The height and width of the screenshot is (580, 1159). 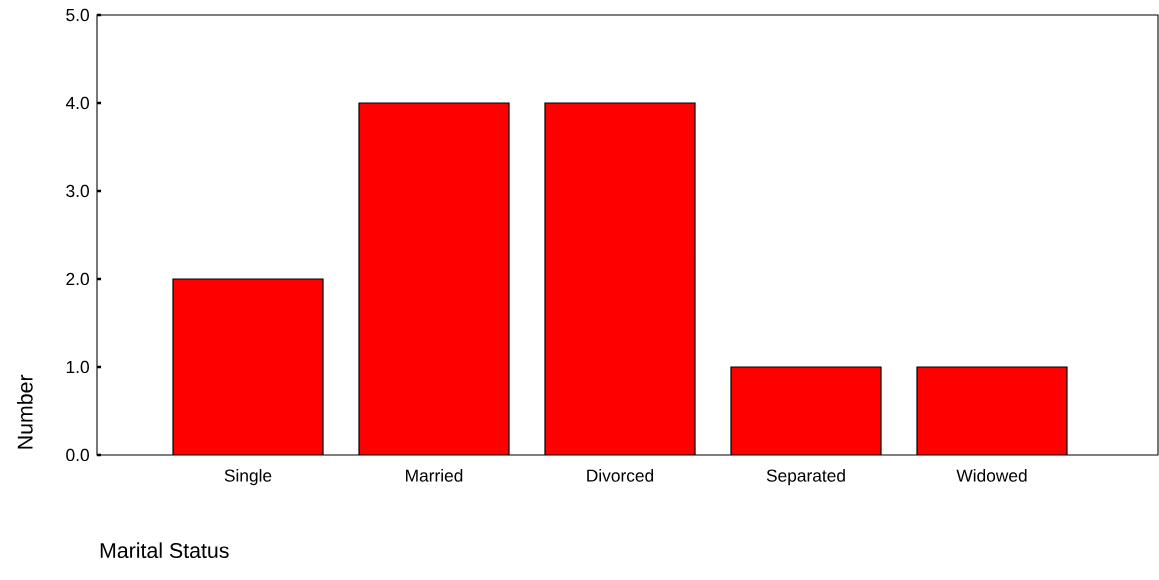 I want to click on x-tick-label: Married, so click(x=434, y=475).